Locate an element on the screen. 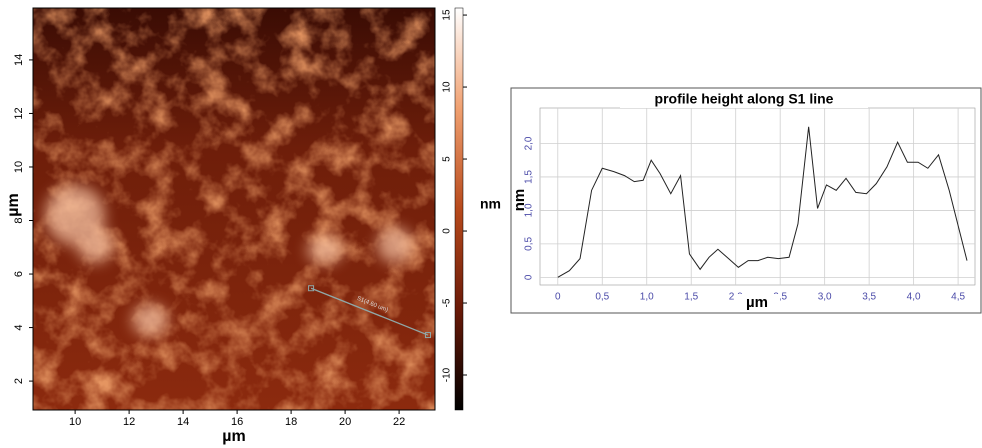 Image resolution: width=982 pixels, height=448 pixels. y-tick-label: 2 is located at coordinates (19, 381).